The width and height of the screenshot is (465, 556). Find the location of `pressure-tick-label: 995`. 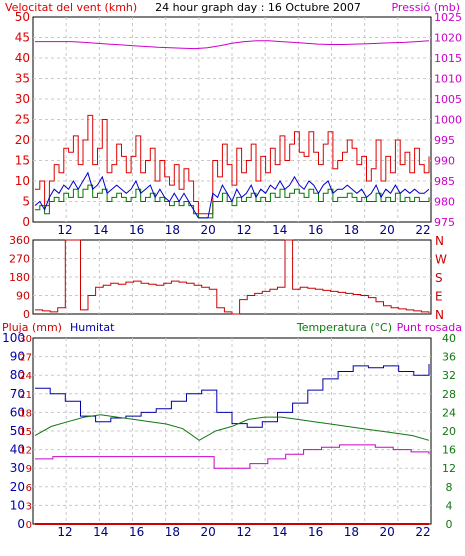

pressure-tick-label: 995 is located at coordinates (444, 140).